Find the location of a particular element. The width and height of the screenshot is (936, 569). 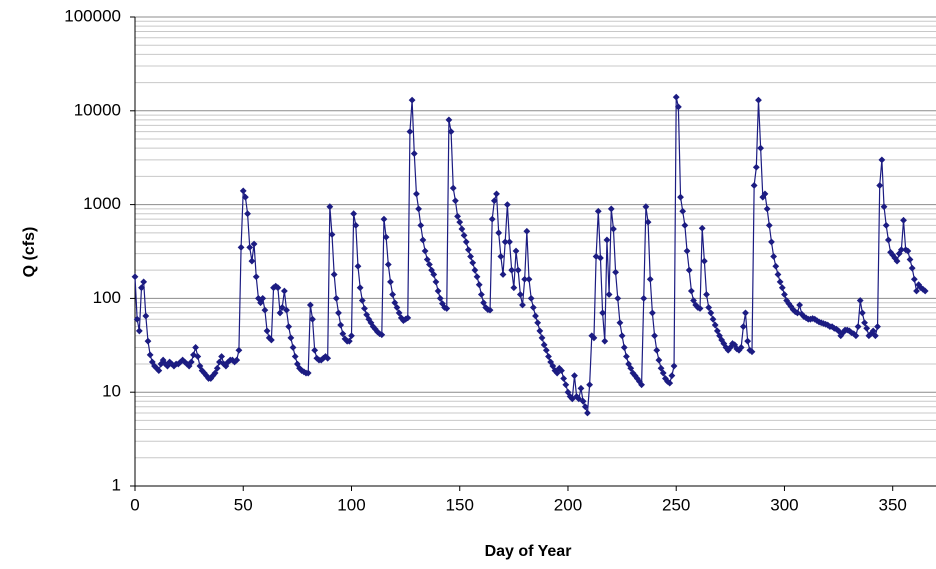

x-tick-label: 0 is located at coordinates (134, 504).